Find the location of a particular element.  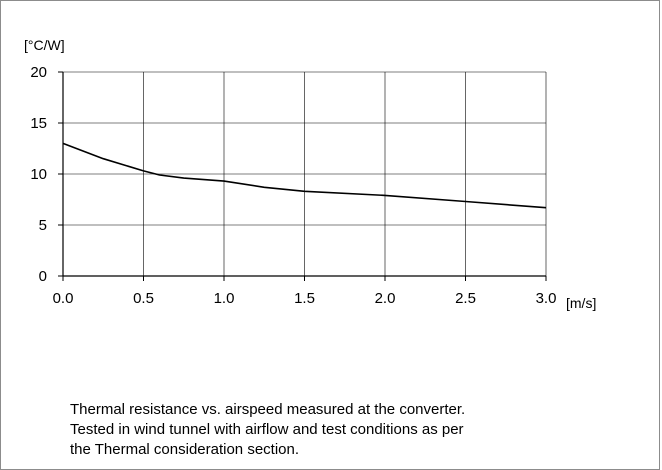

x-tick-label-3: 1.5 is located at coordinates (304, 298).